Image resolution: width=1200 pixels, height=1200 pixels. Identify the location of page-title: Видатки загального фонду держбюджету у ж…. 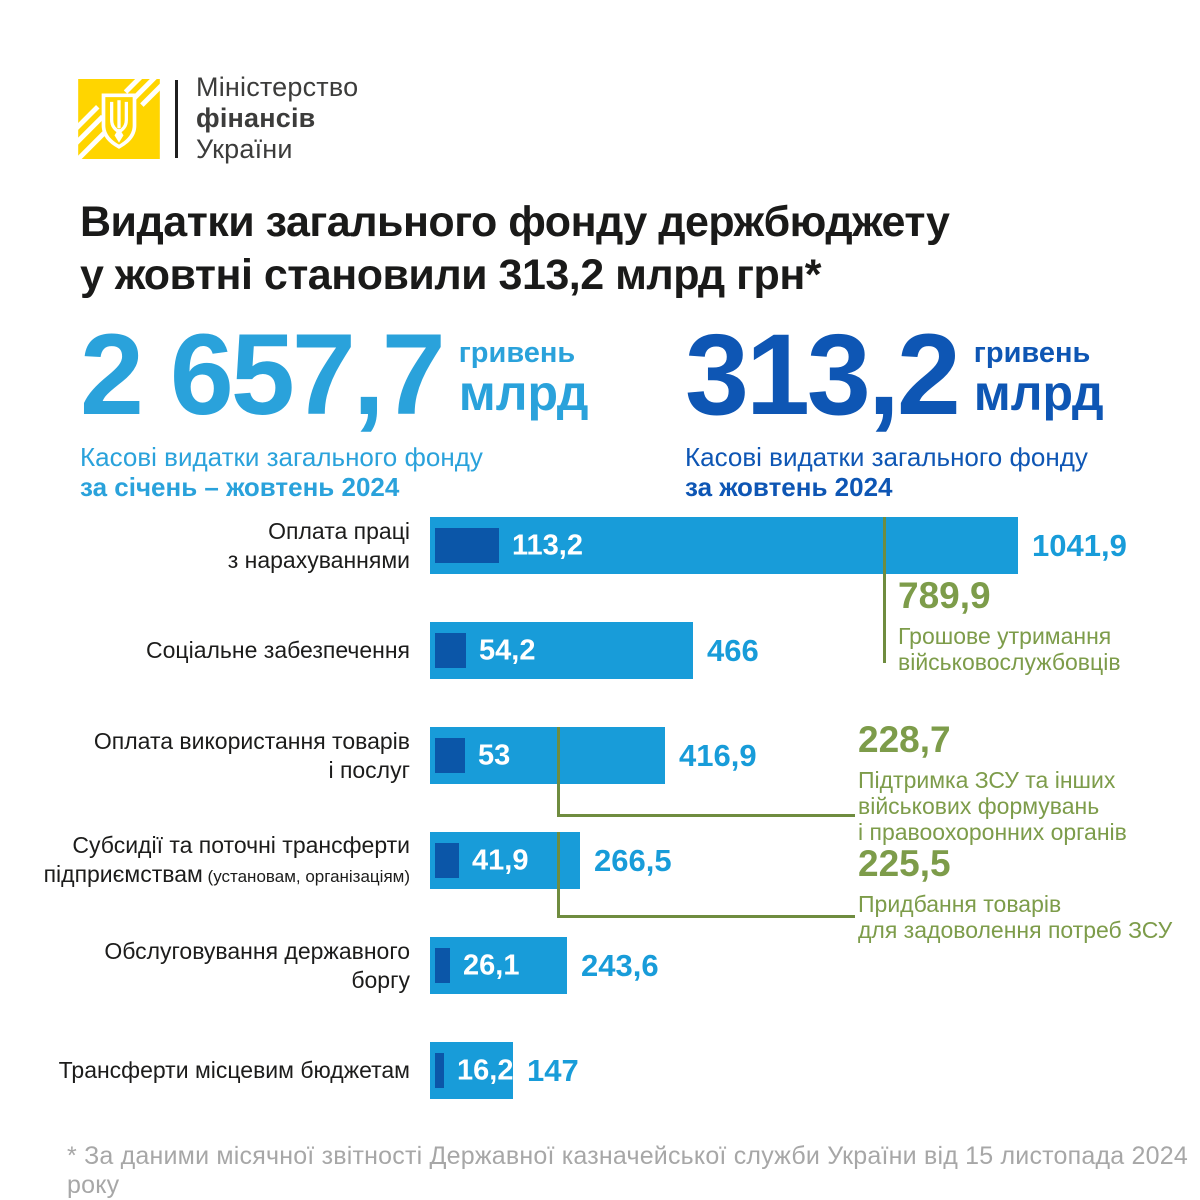
(515, 249).